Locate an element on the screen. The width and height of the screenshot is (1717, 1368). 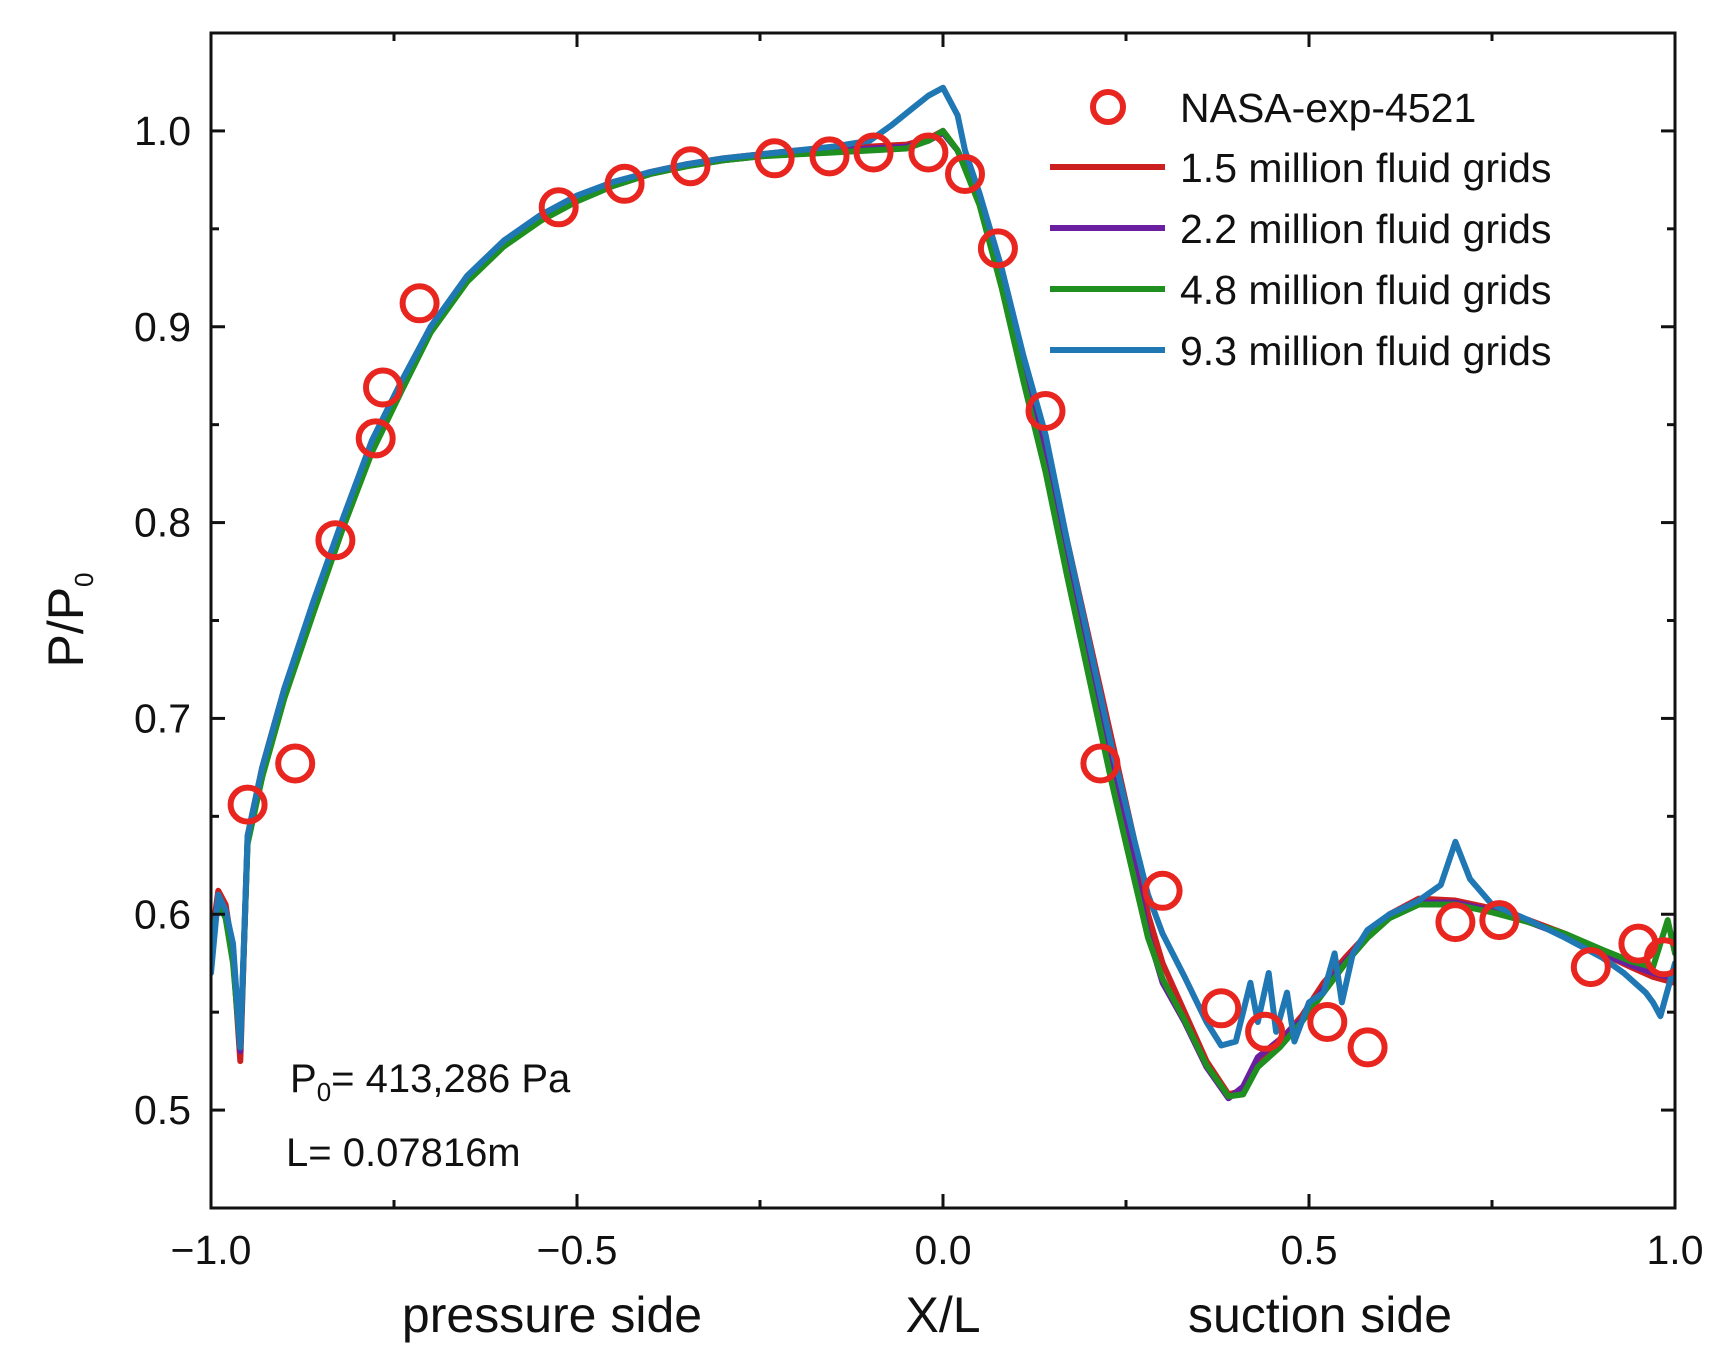
x-tick-label: −0.5 is located at coordinates (577, 1250).